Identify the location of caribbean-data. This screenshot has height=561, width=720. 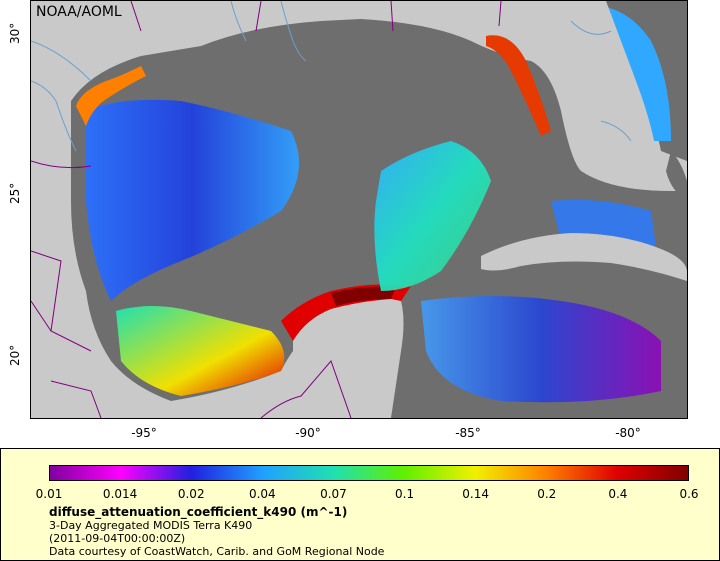
(541, 349).